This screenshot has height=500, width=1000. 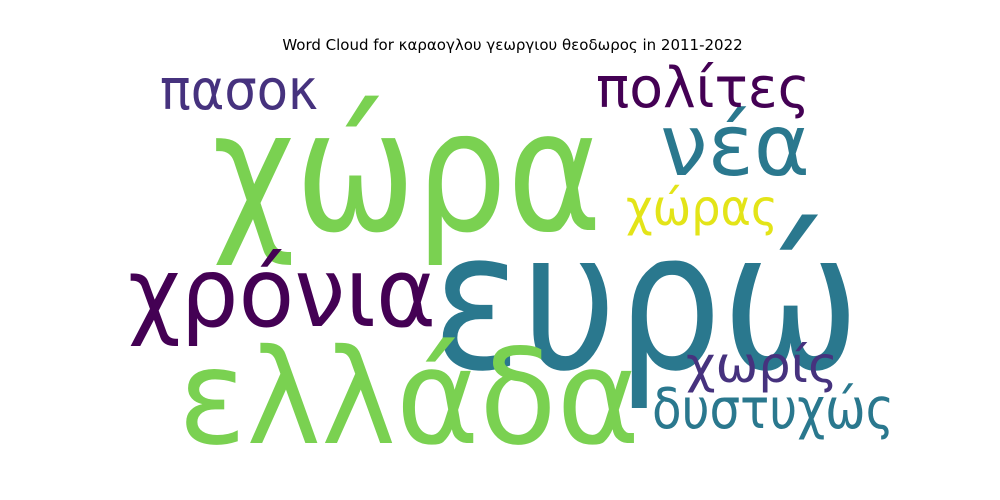 I want to click on word-chronia: χρόνια, so click(x=282, y=293).